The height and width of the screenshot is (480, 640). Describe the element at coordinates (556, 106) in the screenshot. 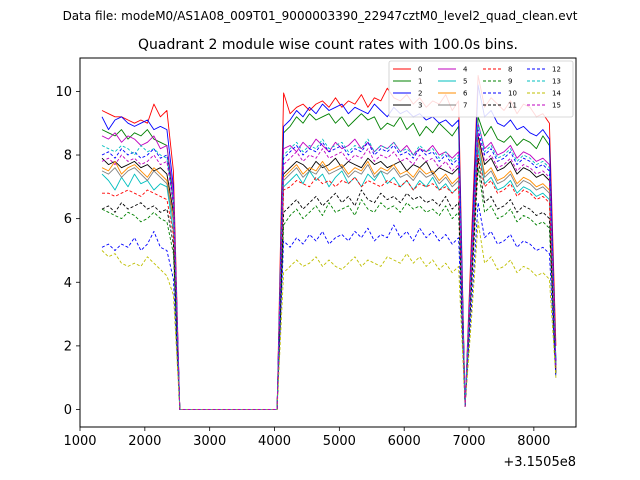

I see `legend-label-15: 15` at that location.